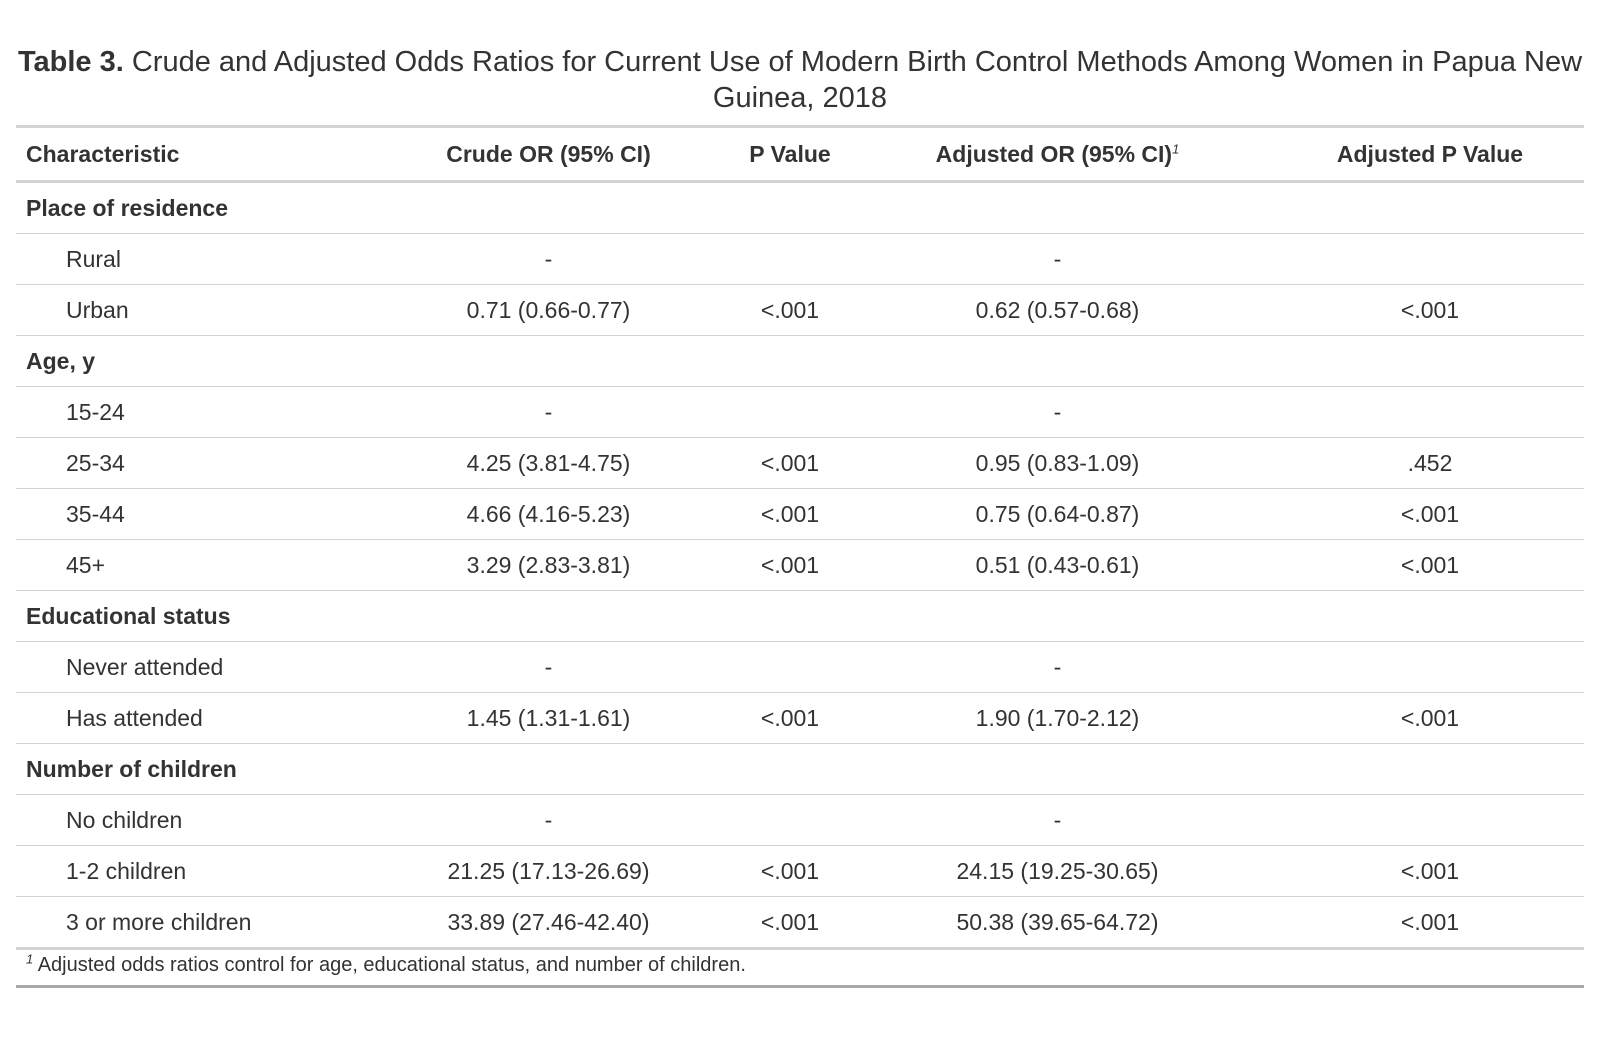 Image resolution: width=1600 pixels, height=1046 pixels. I want to click on row-adjusted-or: 0.62 (0.57-0.68), so click(1057, 310).